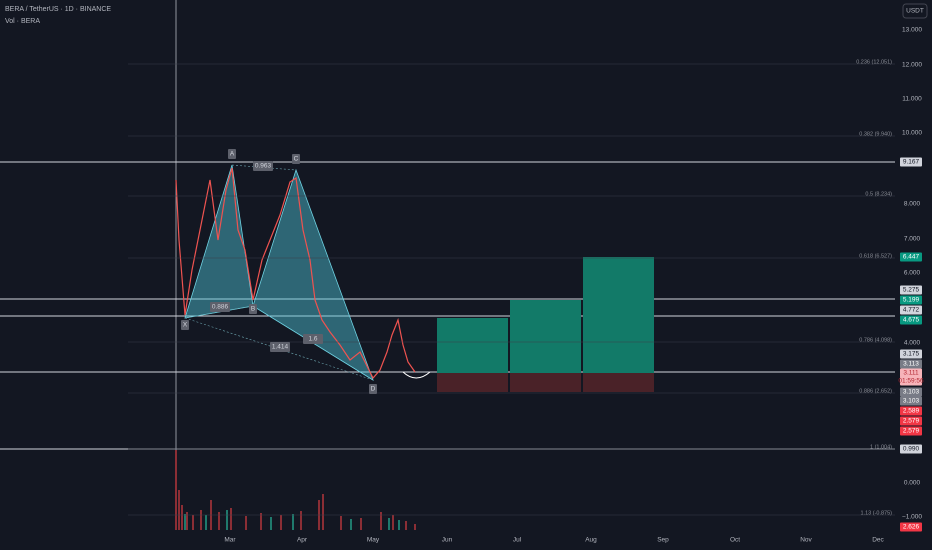  I want to click on volume-title: Vol · BERA, so click(22, 21).